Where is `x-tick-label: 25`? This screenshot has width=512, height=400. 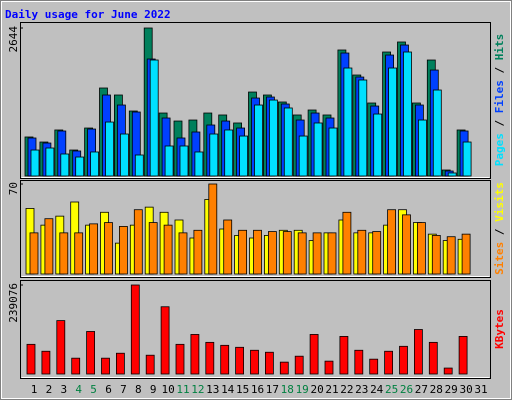 x-tick-label: 25 is located at coordinates (391, 389).